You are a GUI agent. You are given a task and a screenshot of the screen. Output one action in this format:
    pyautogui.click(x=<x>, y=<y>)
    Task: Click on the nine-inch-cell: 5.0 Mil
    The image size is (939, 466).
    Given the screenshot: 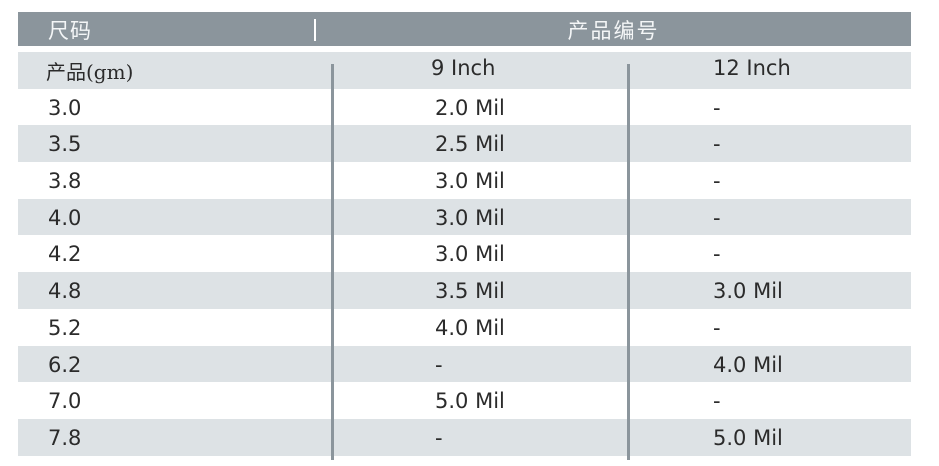 What is the action you would take?
    pyautogui.click(x=470, y=401)
    